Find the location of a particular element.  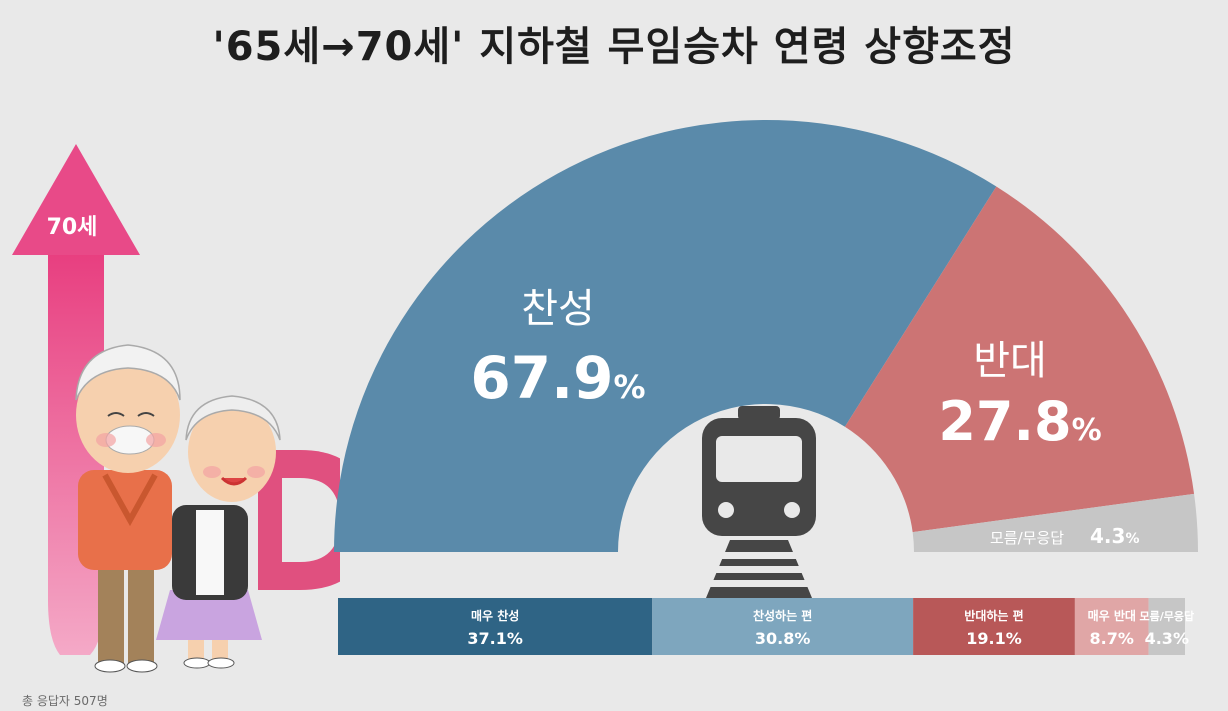

agree-value: 67.9% is located at coordinates (557, 378).